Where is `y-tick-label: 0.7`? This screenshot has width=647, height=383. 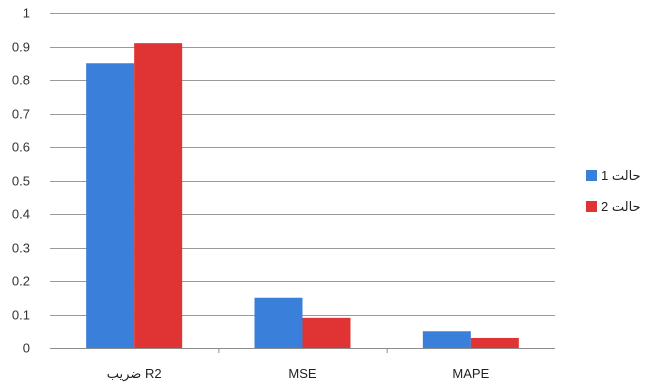
y-tick-label: 0.7 is located at coordinates (21, 114).